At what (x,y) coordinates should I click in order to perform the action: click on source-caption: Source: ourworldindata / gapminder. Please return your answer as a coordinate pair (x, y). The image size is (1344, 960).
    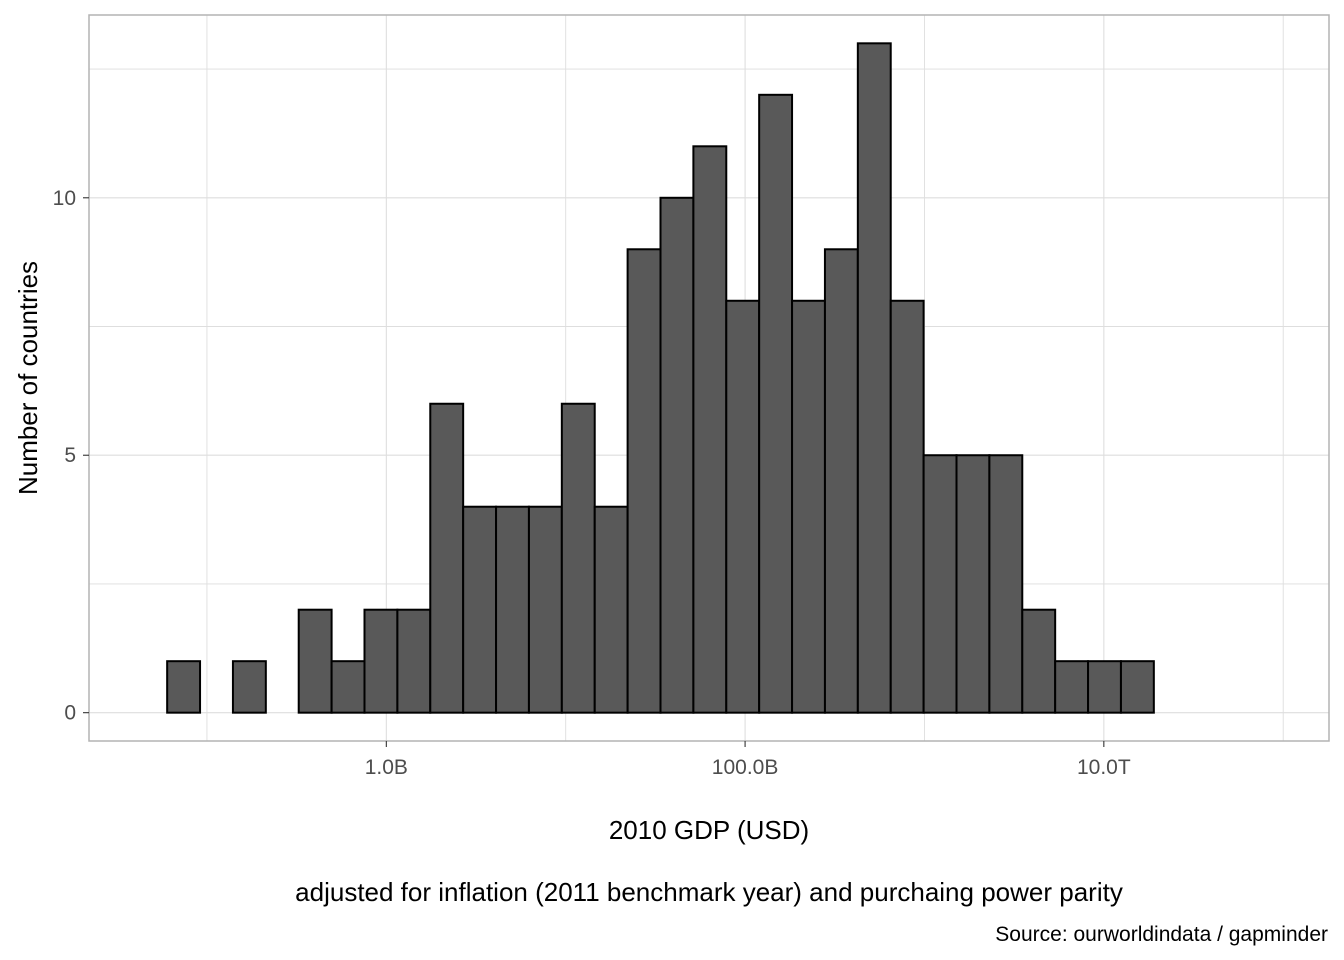
    Looking at the image, I should click on (1161, 934).